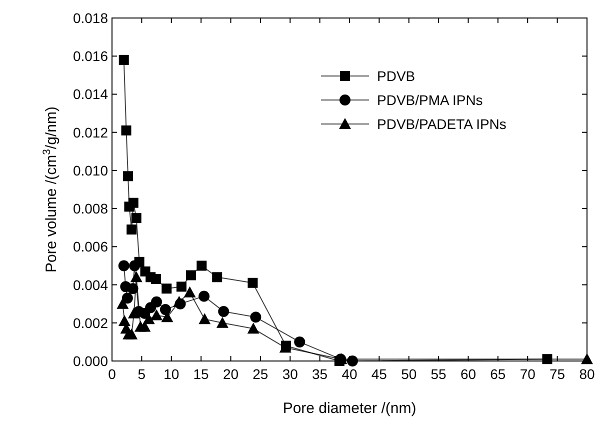 The width and height of the screenshot is (607, 425). Describe the element at coordinates (90, 246) in the screenshot. I see `y-tick-label: 0.006` at that location.